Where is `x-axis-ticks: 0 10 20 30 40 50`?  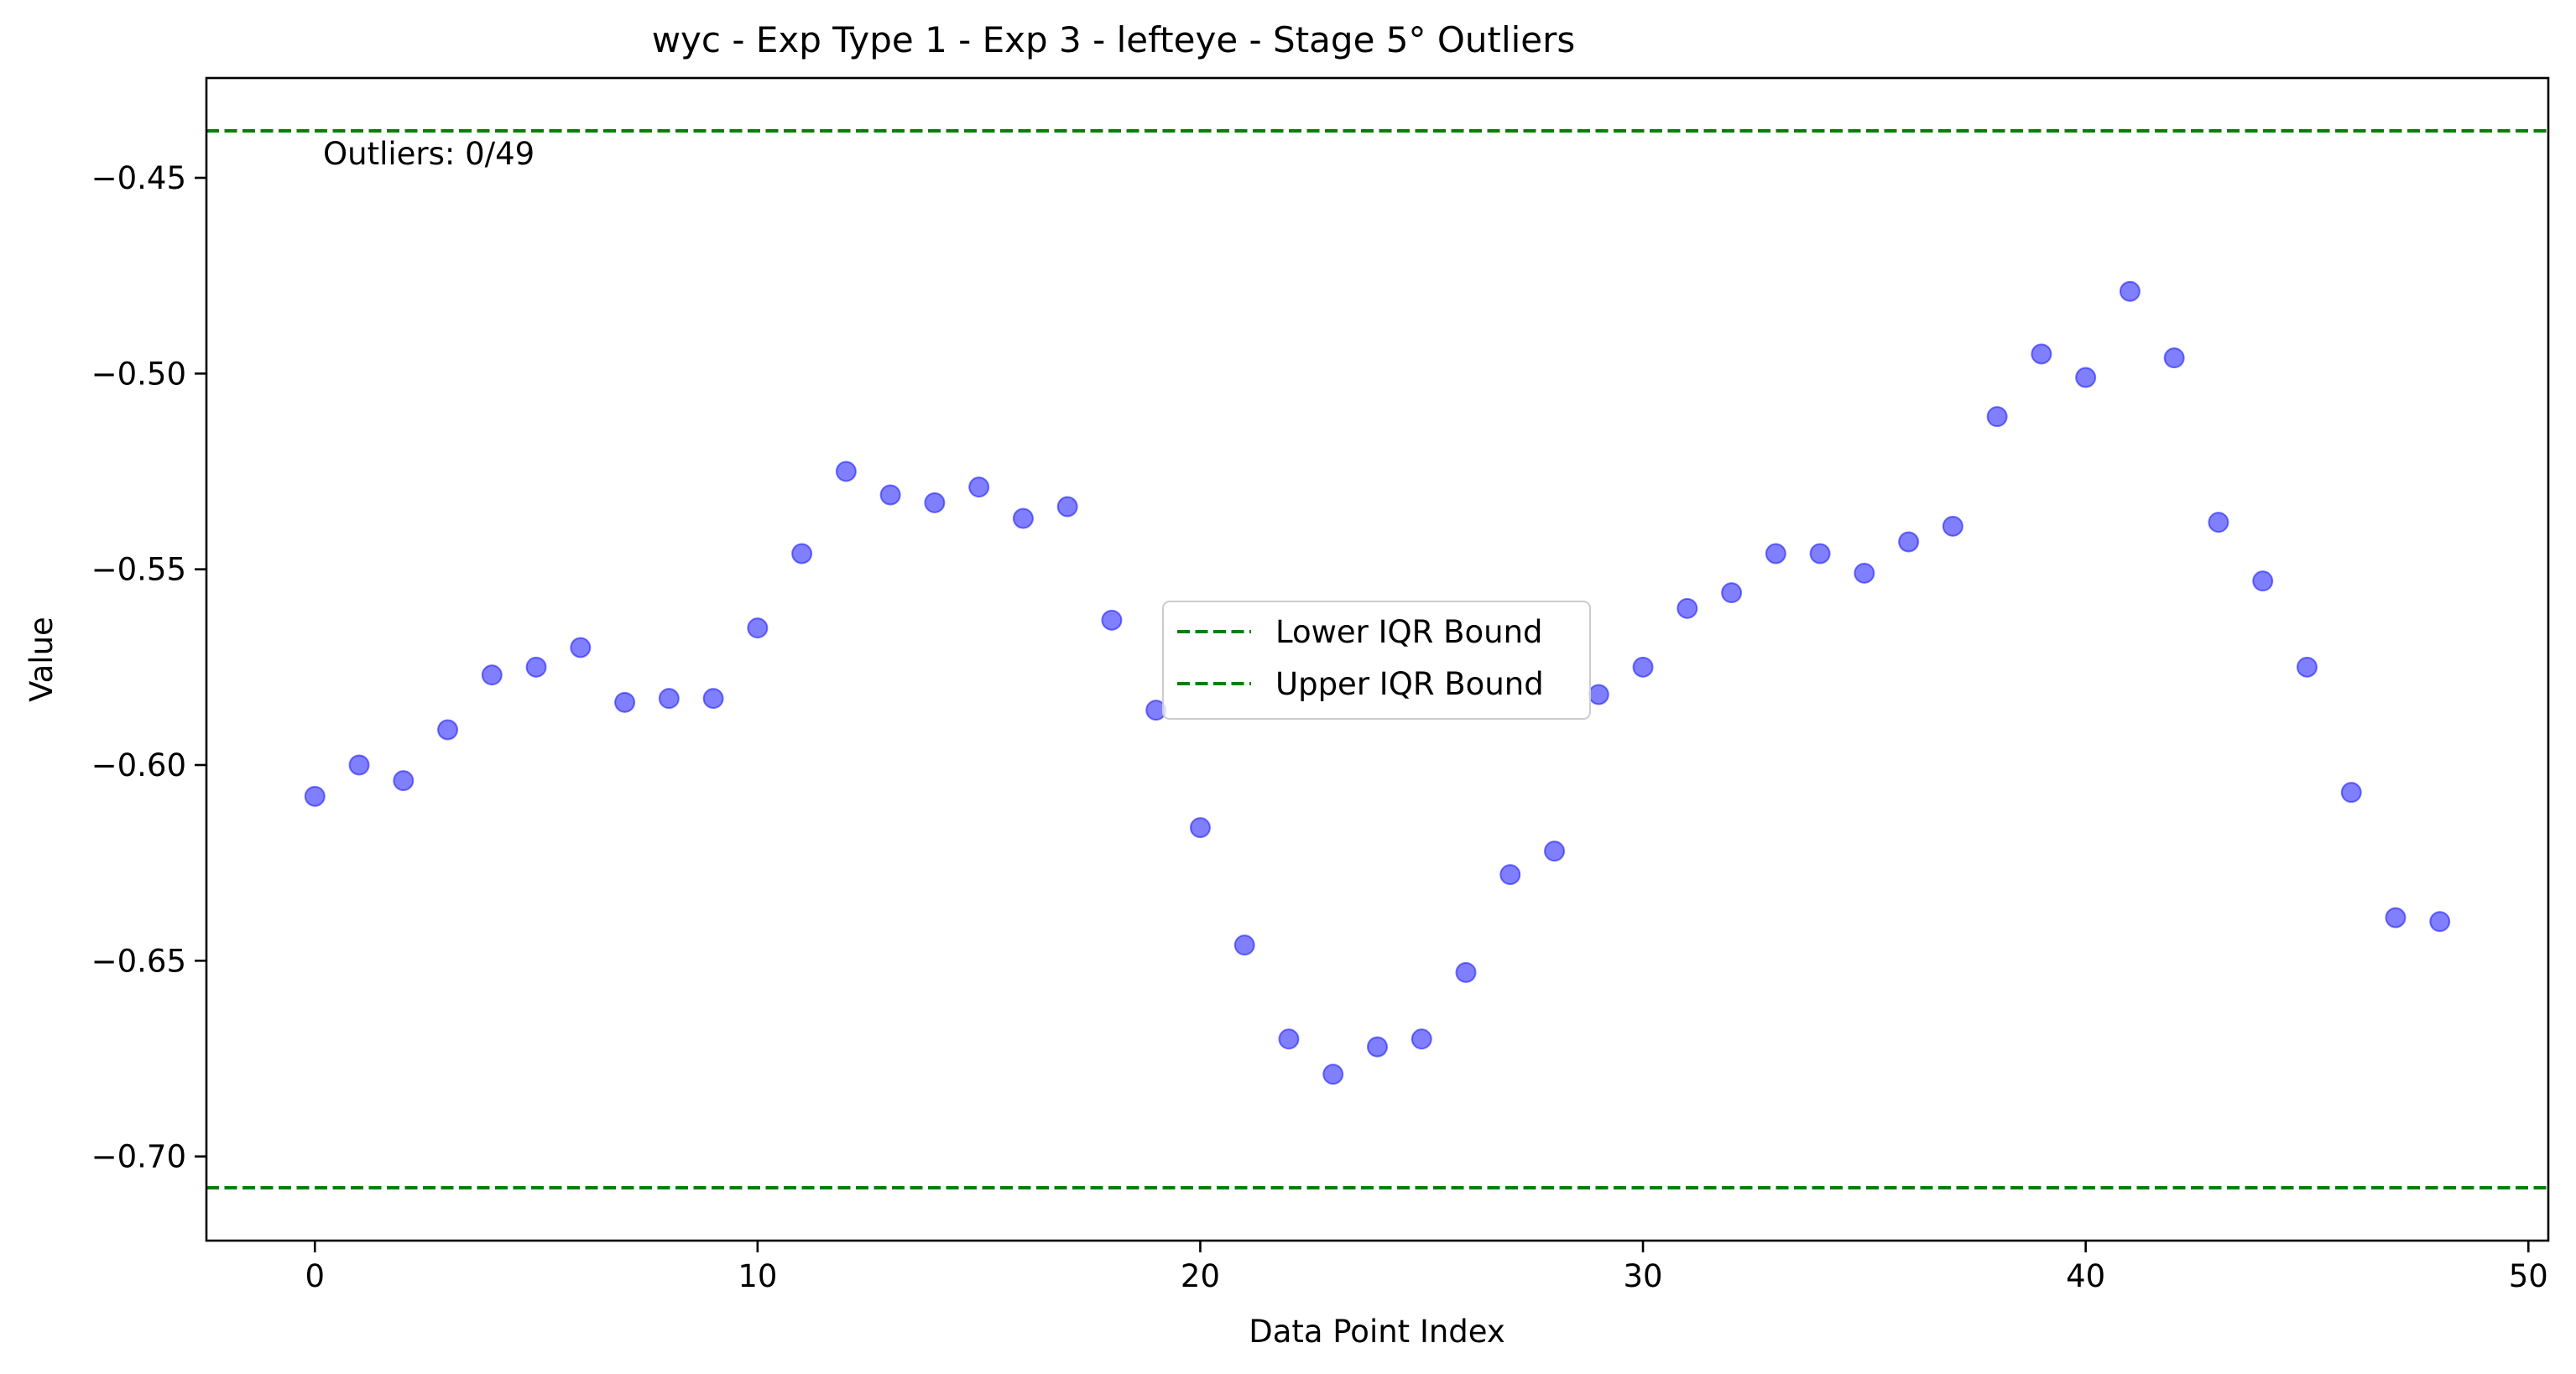 x-axis-ticks: 0 10 20 30 40 50 is located at coordinates (1426, 1267).